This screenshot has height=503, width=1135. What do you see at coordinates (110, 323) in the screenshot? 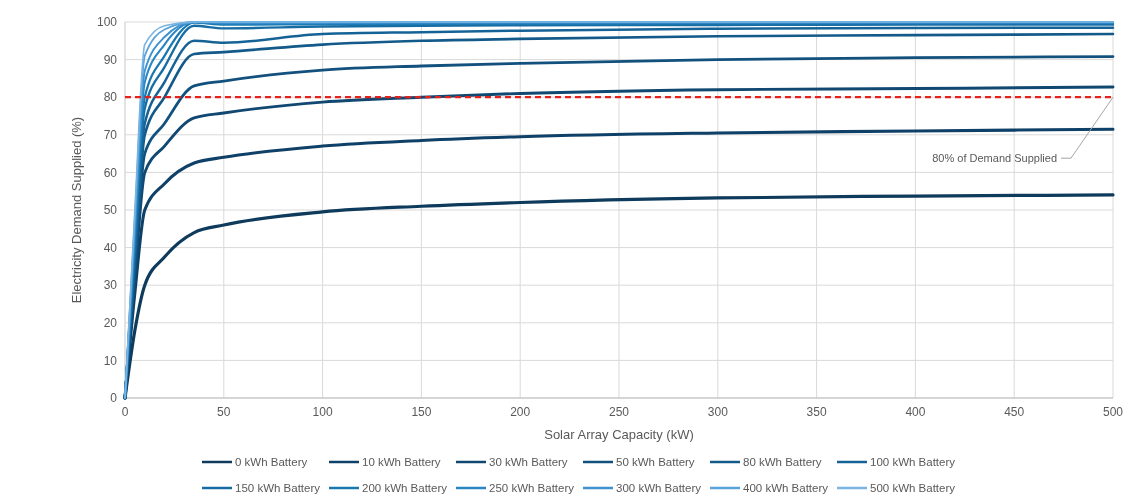
I see `y-tick-label: 20` at bounding box center [110, 323].